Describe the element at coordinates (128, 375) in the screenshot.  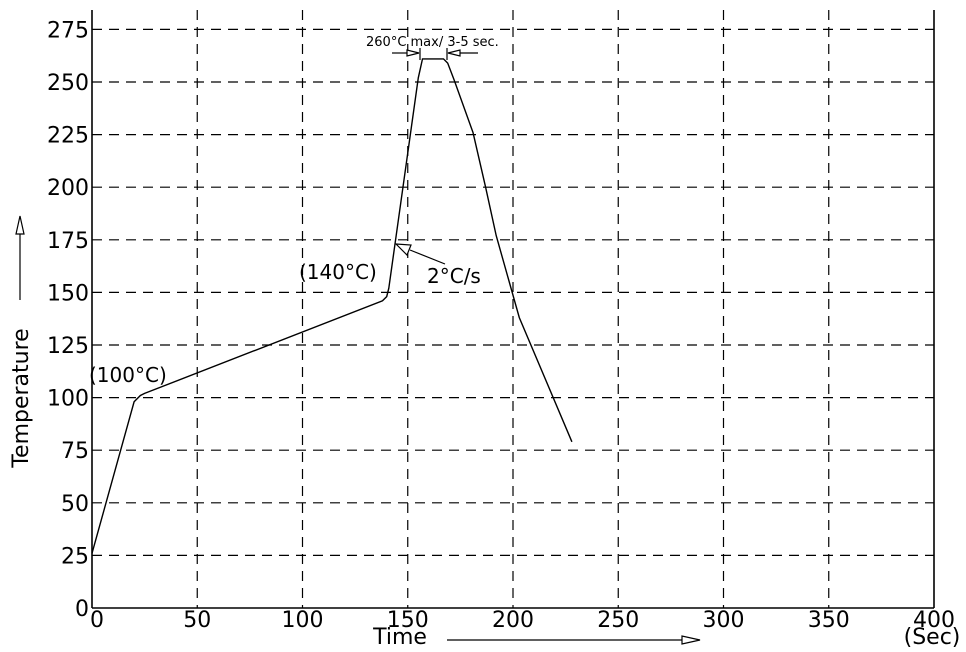
I see `annotation-100c: (100°C)` at that location.